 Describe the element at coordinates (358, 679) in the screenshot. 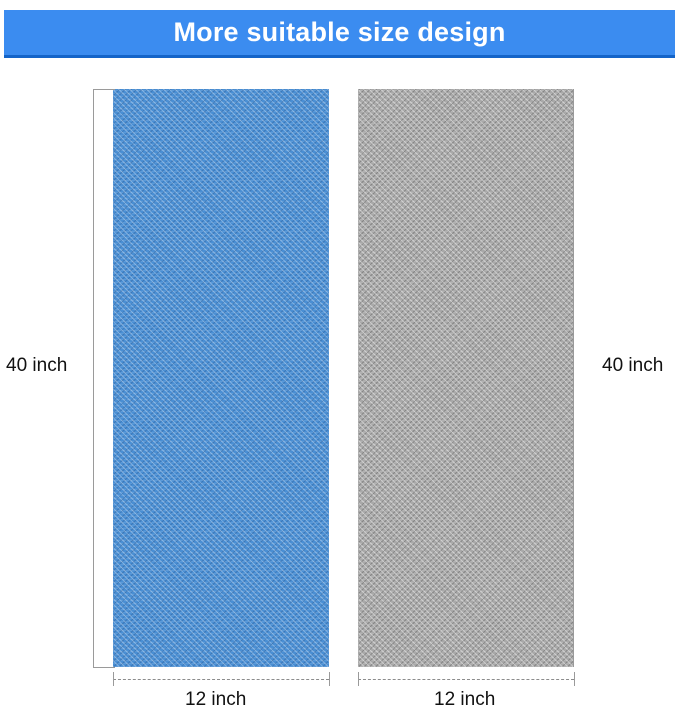

I see `gray-mat-width-tick-left` at that location.